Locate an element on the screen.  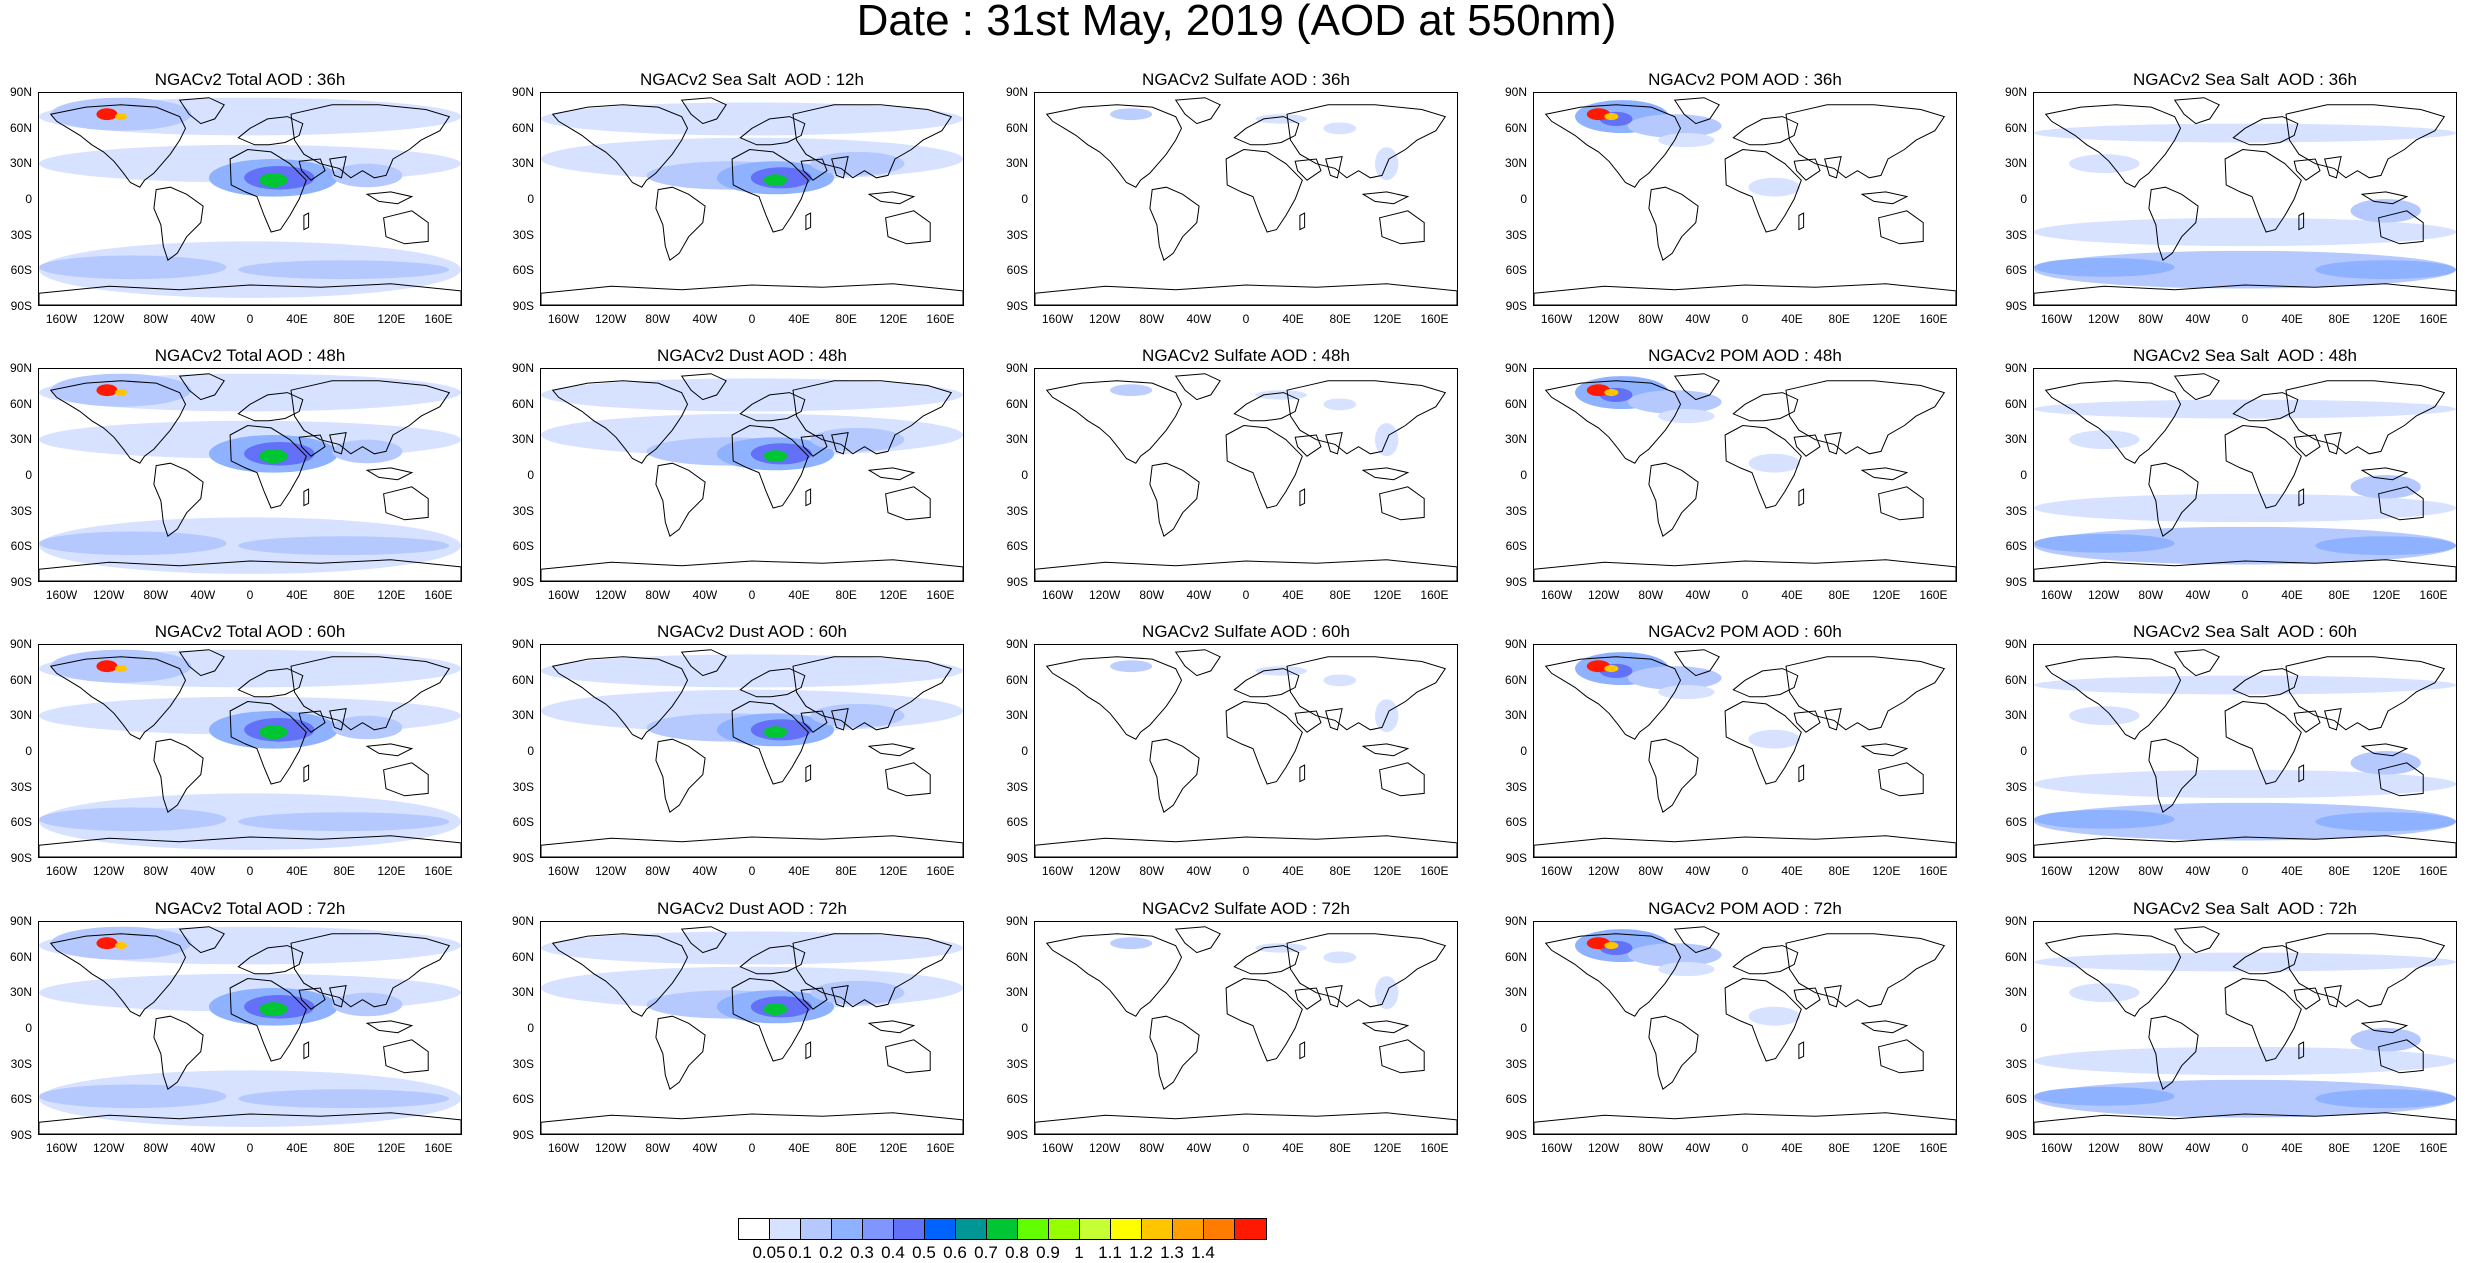
lon-tick-label: 40E is located at coordinates (1792, 319).